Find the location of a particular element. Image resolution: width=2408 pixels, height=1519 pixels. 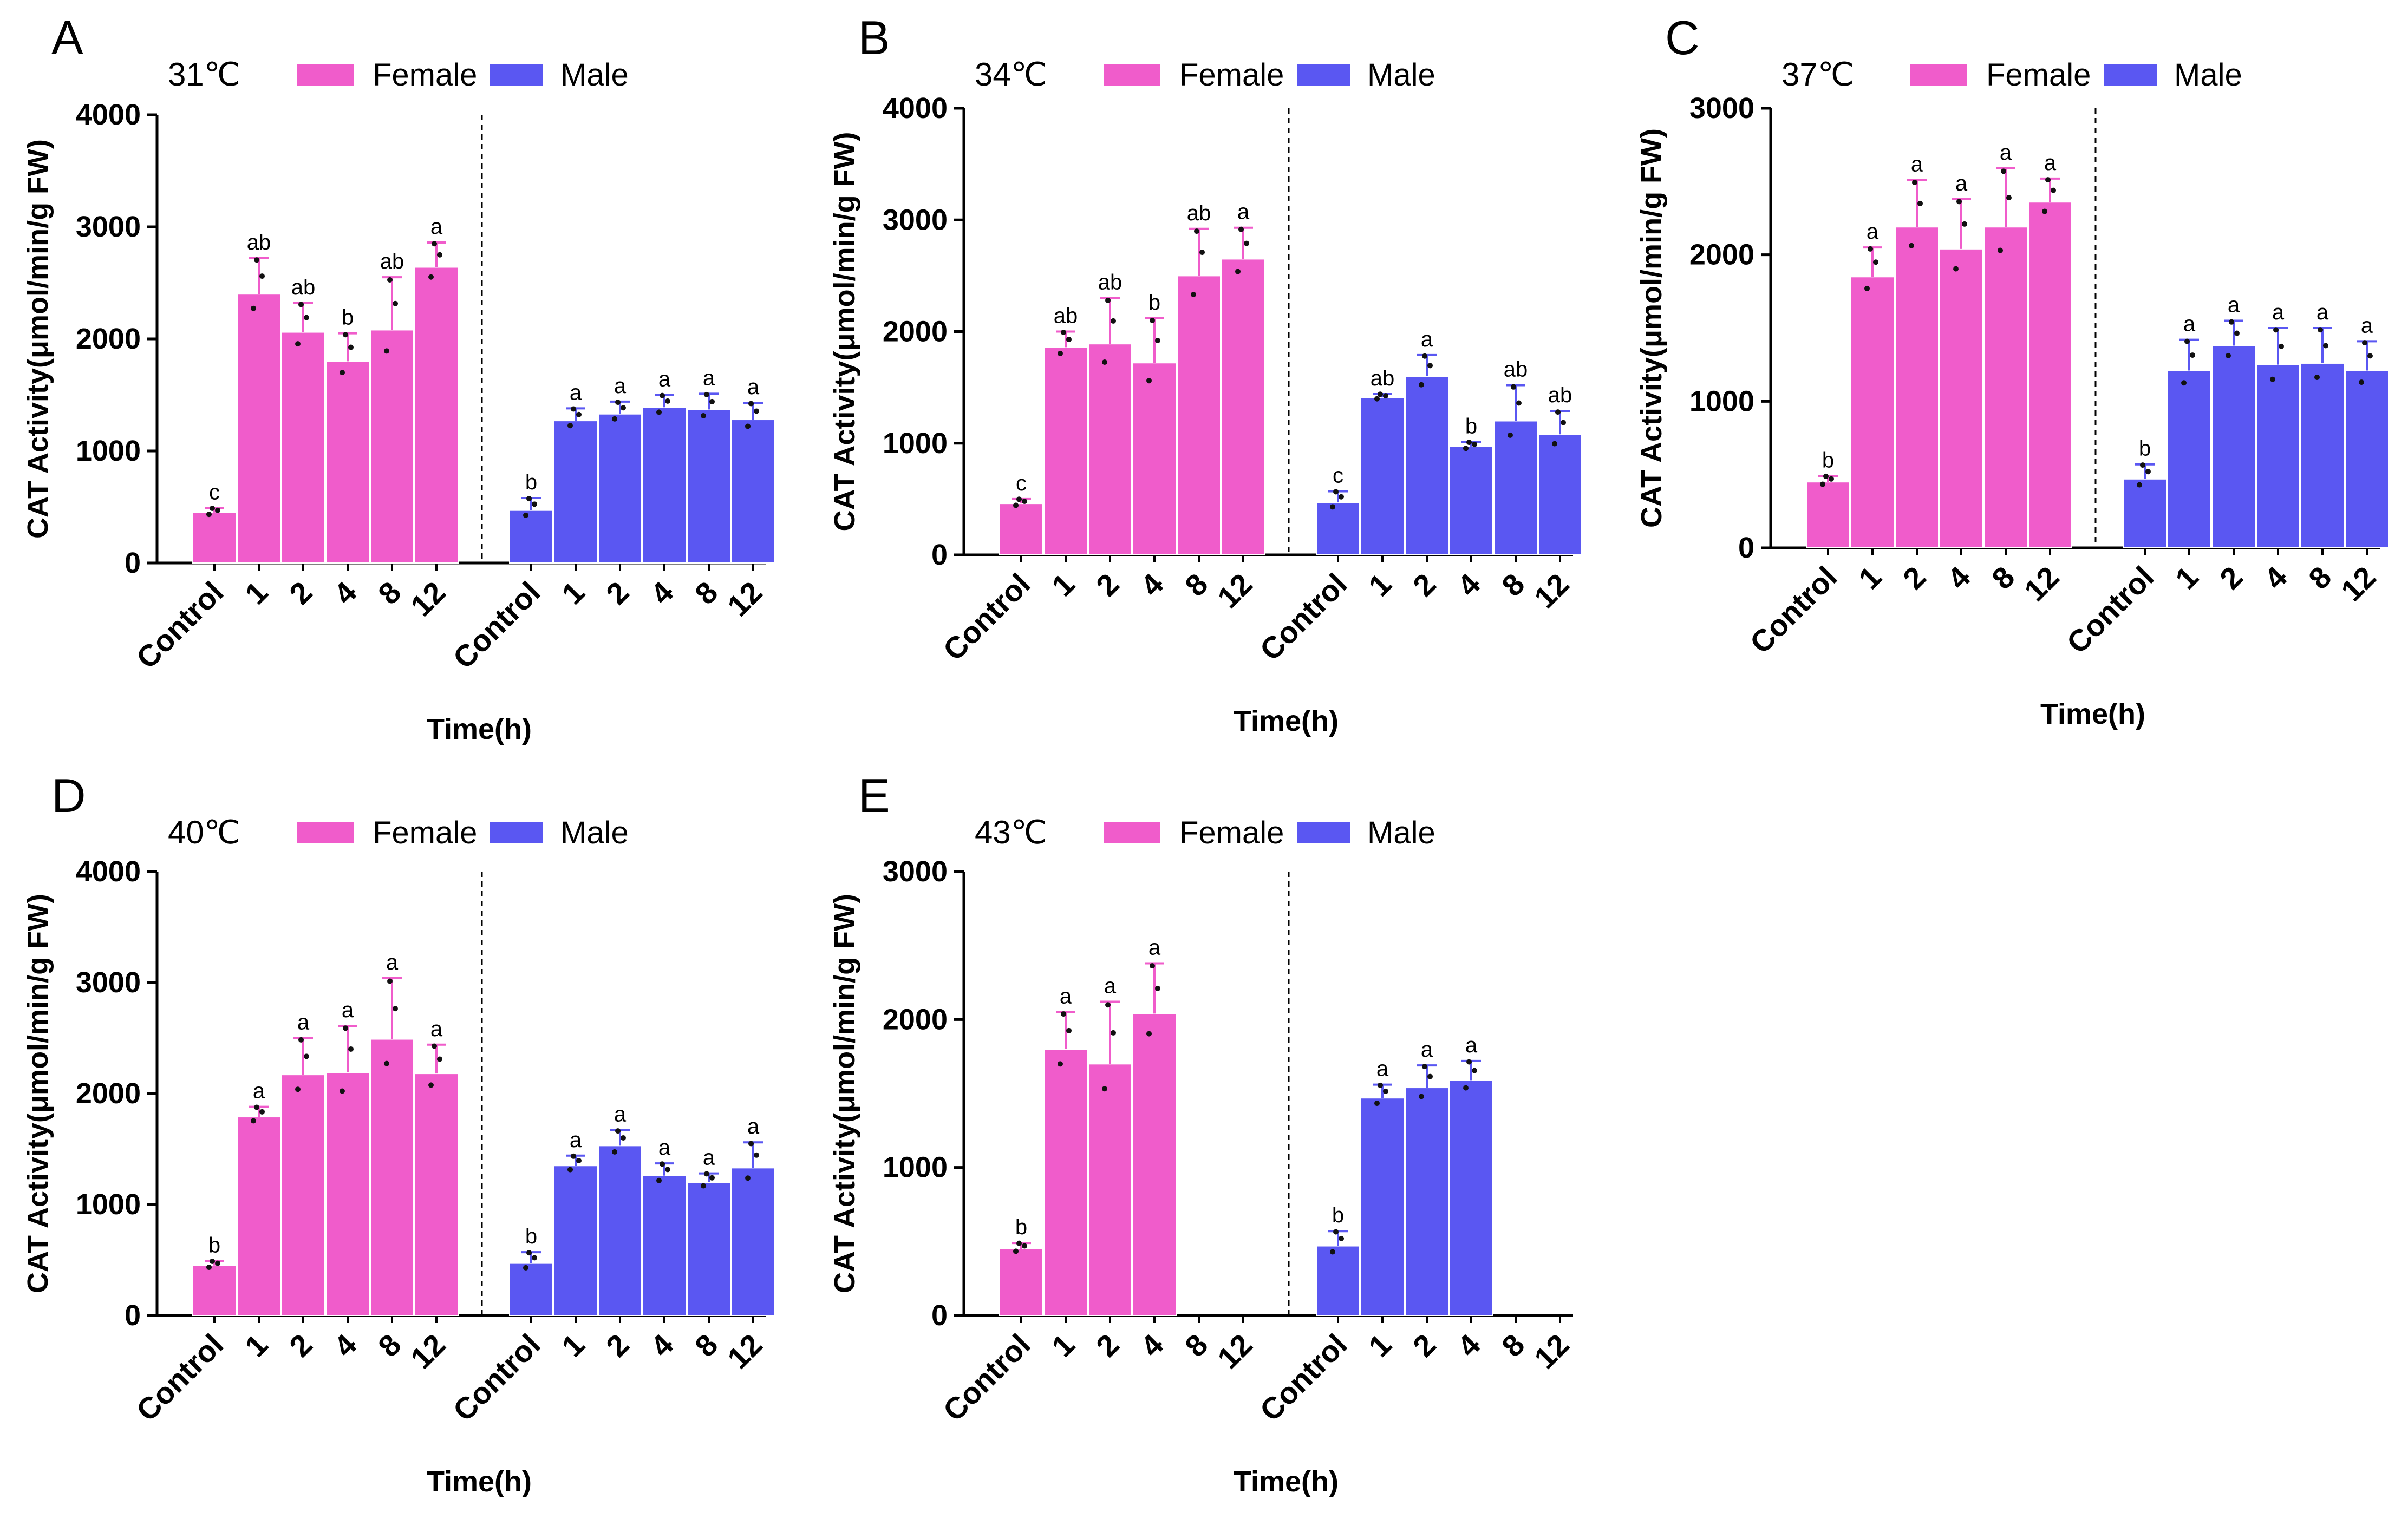

legend-male-swatch is located at coordinates (1323, 75).